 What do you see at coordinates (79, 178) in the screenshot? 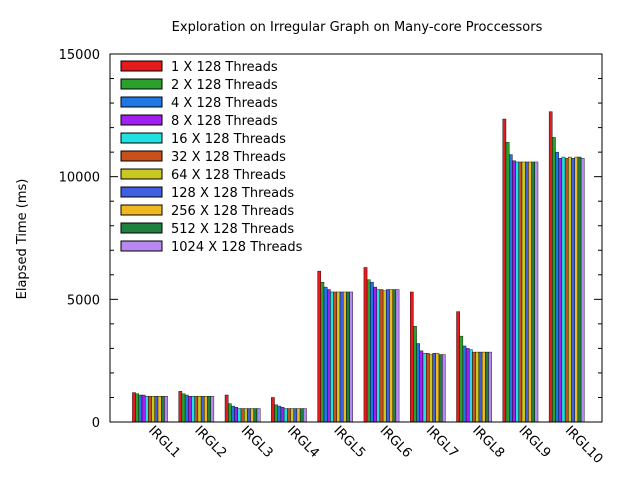
I see `y-tick-label: 10000` at bounding box center [79, 178].